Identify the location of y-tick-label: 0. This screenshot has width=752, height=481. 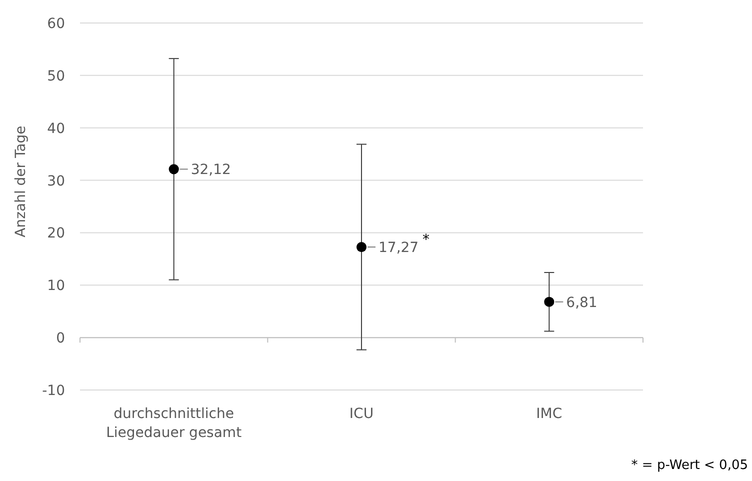
(60, 338).